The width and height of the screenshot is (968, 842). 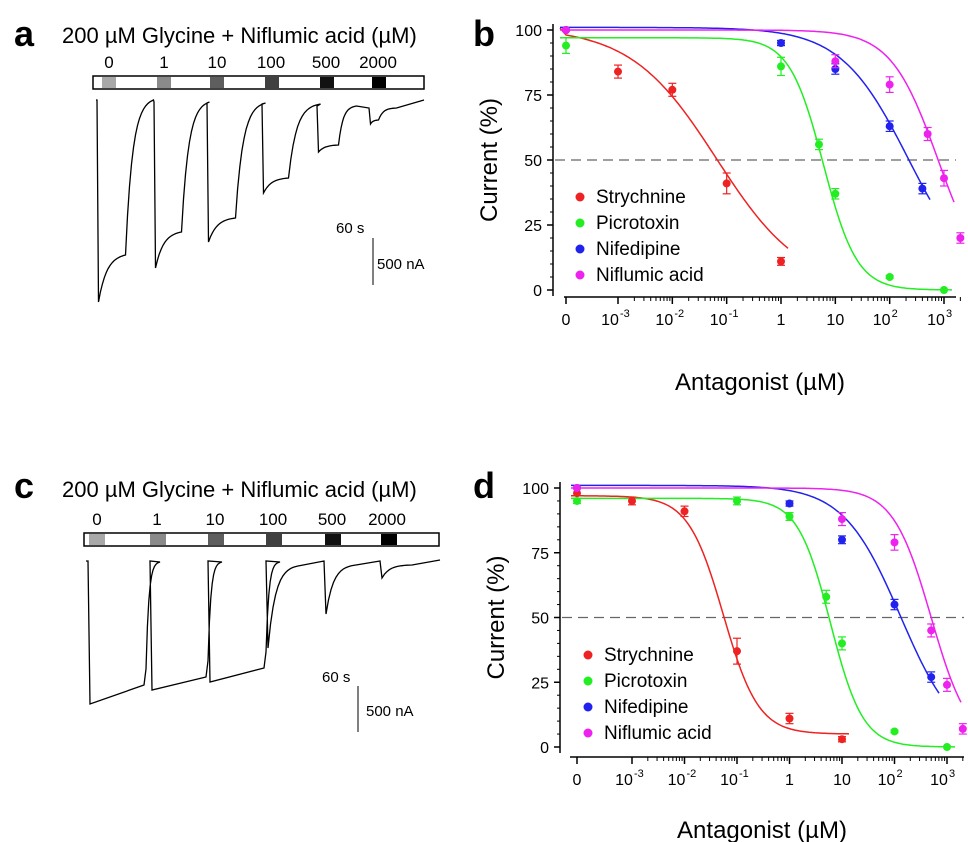 What do you see at coordinates (24, 485) in the screenshot?
I see `panel-c-letter: c` at bounding box center [24, 485].